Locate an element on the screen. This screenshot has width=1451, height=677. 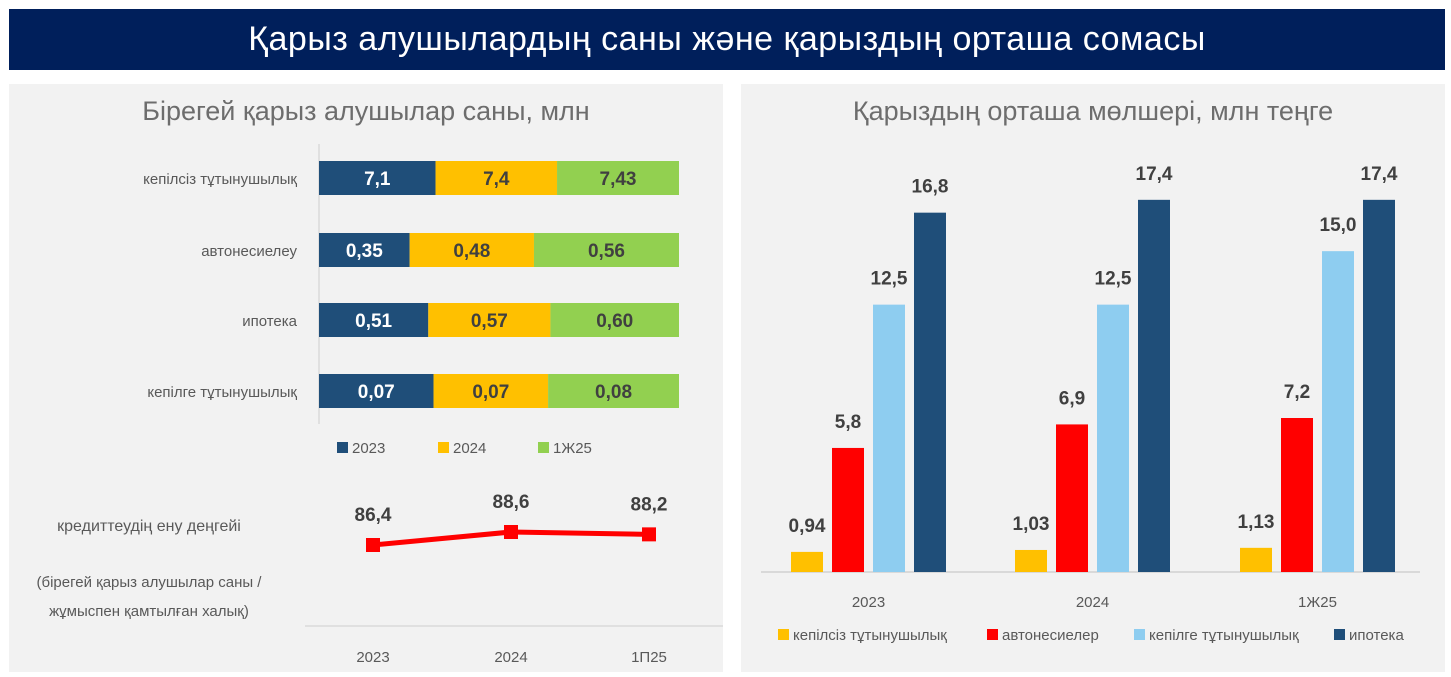
data-label: 88,2 is located at coordinates (649, 504).